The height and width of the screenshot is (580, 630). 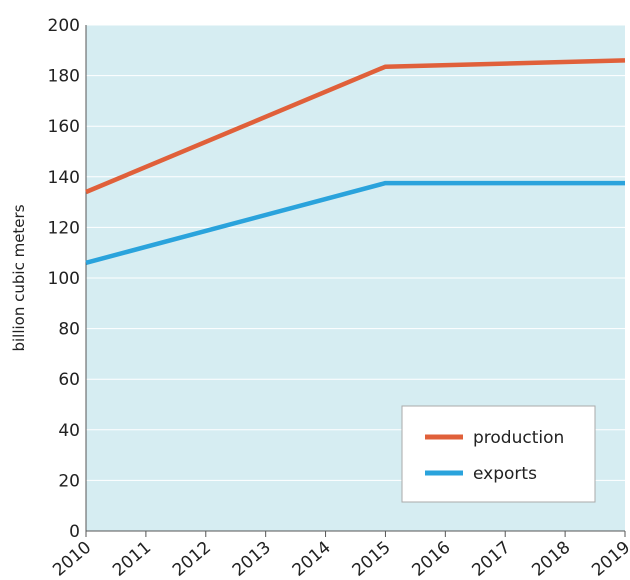 What do you see at coordinates (505, 474) in the screenshot?
I see `legend-label-exports: exports` at bounding box center [505, 474].